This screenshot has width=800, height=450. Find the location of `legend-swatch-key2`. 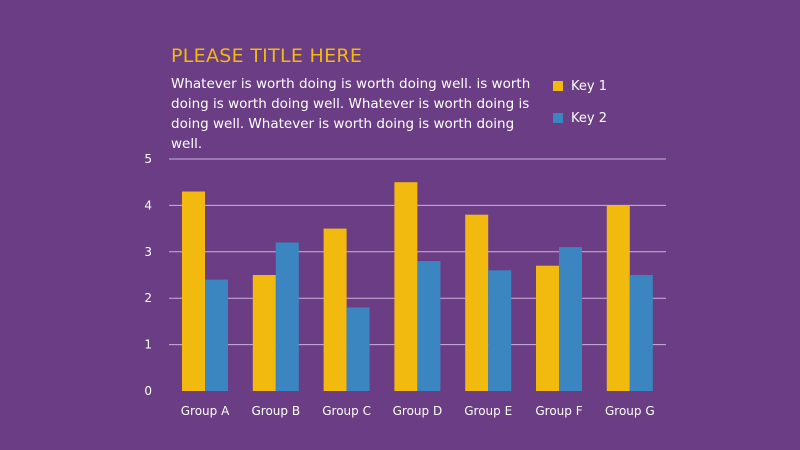

legend-swatch-key2 is located at coordinates (558, 118).